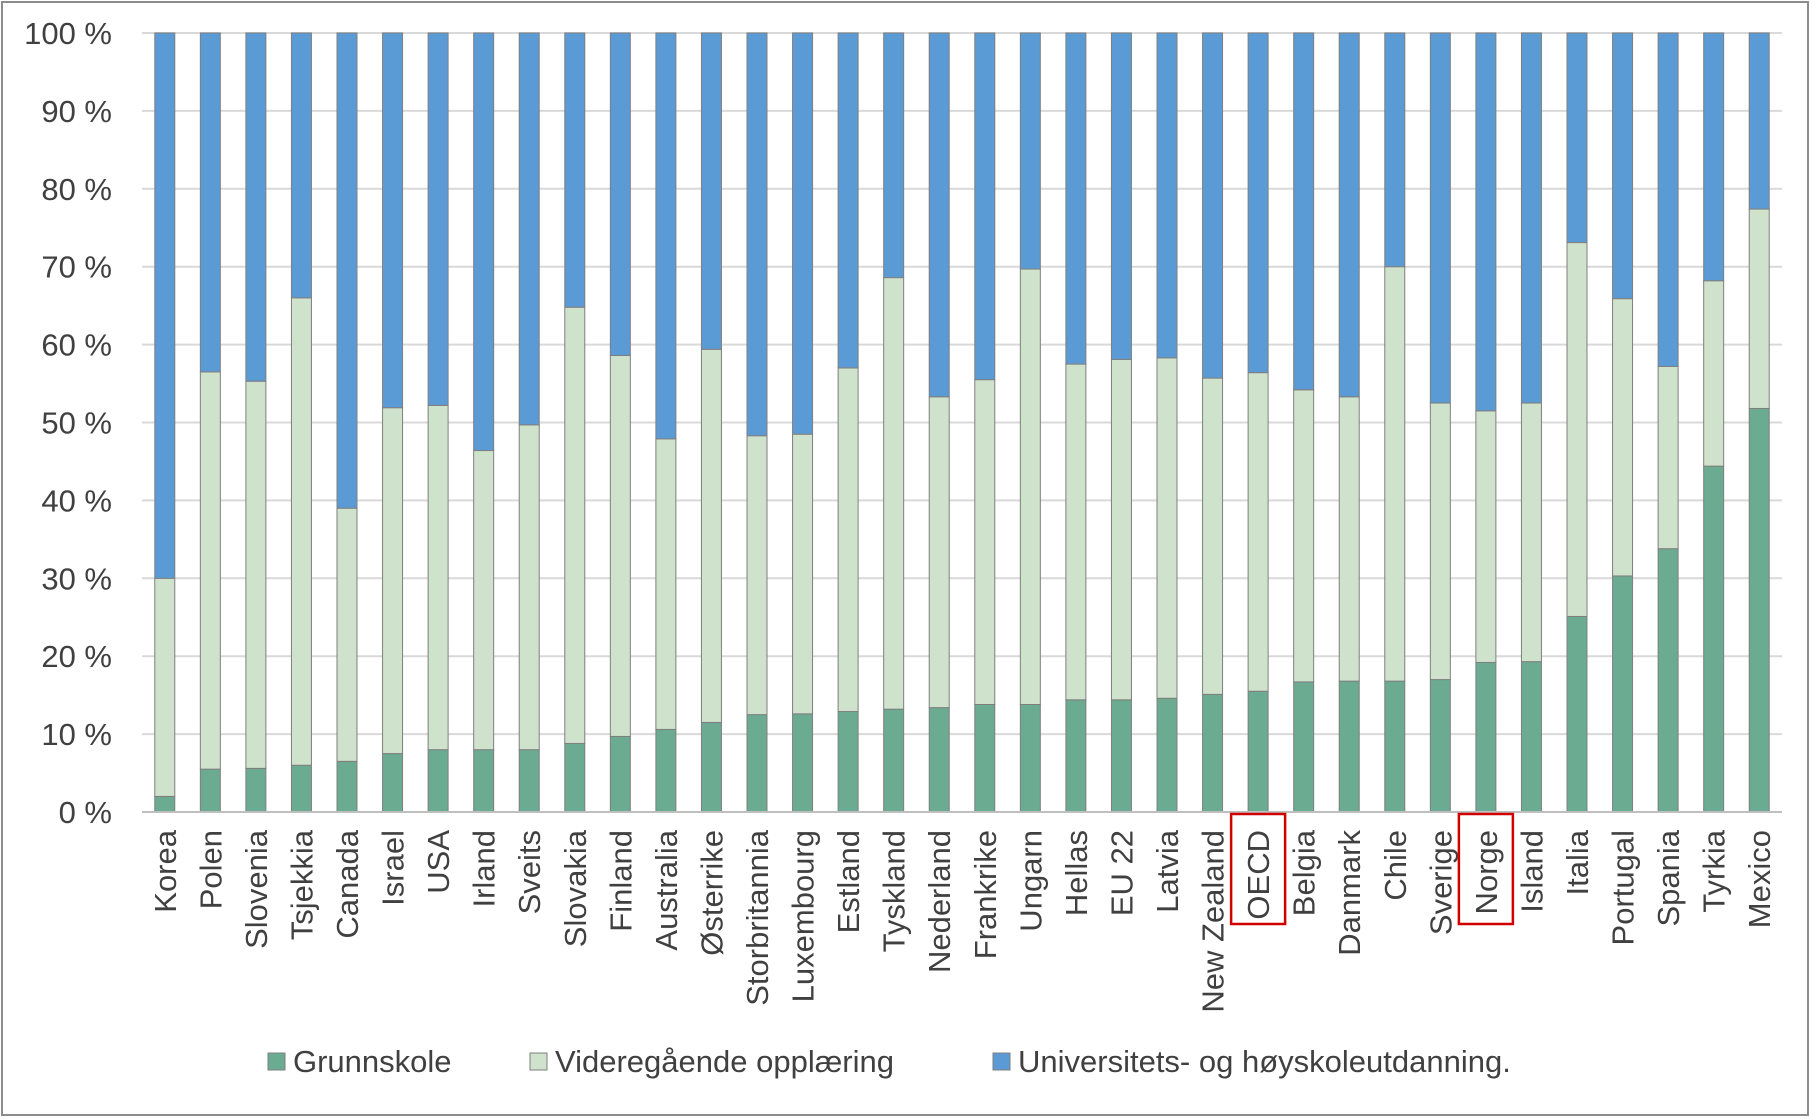  I want to click on x-category-label: Estland, so click(848, 881).